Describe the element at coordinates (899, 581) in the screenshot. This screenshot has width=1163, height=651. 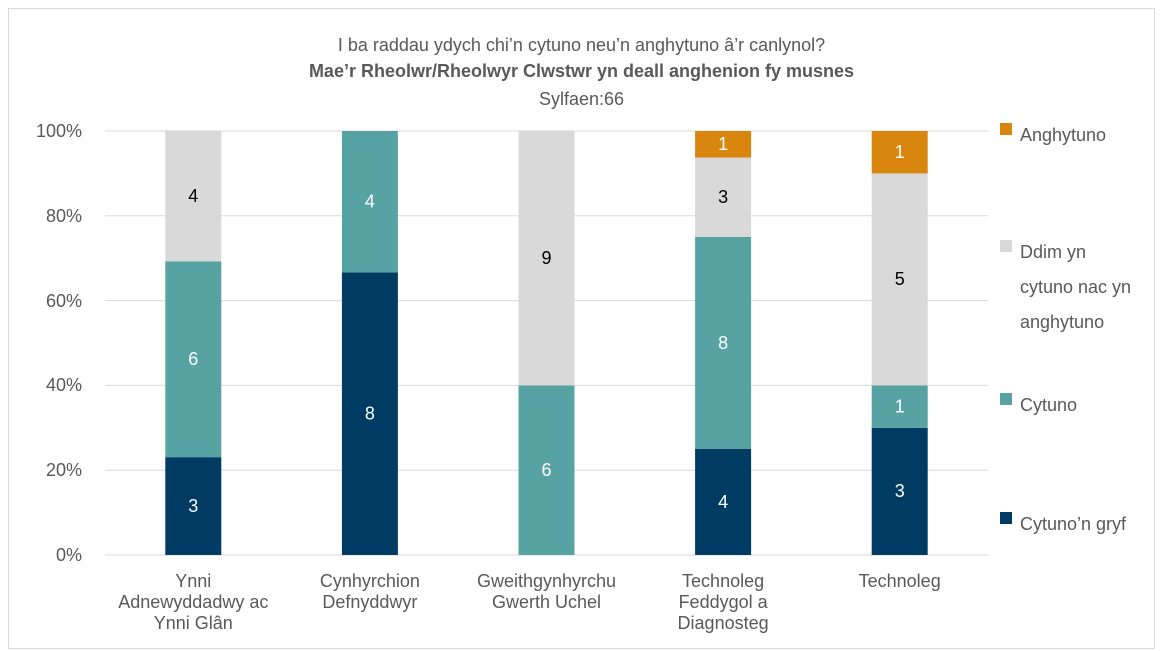
I see `x-tick-label: Technoleg` at that location.